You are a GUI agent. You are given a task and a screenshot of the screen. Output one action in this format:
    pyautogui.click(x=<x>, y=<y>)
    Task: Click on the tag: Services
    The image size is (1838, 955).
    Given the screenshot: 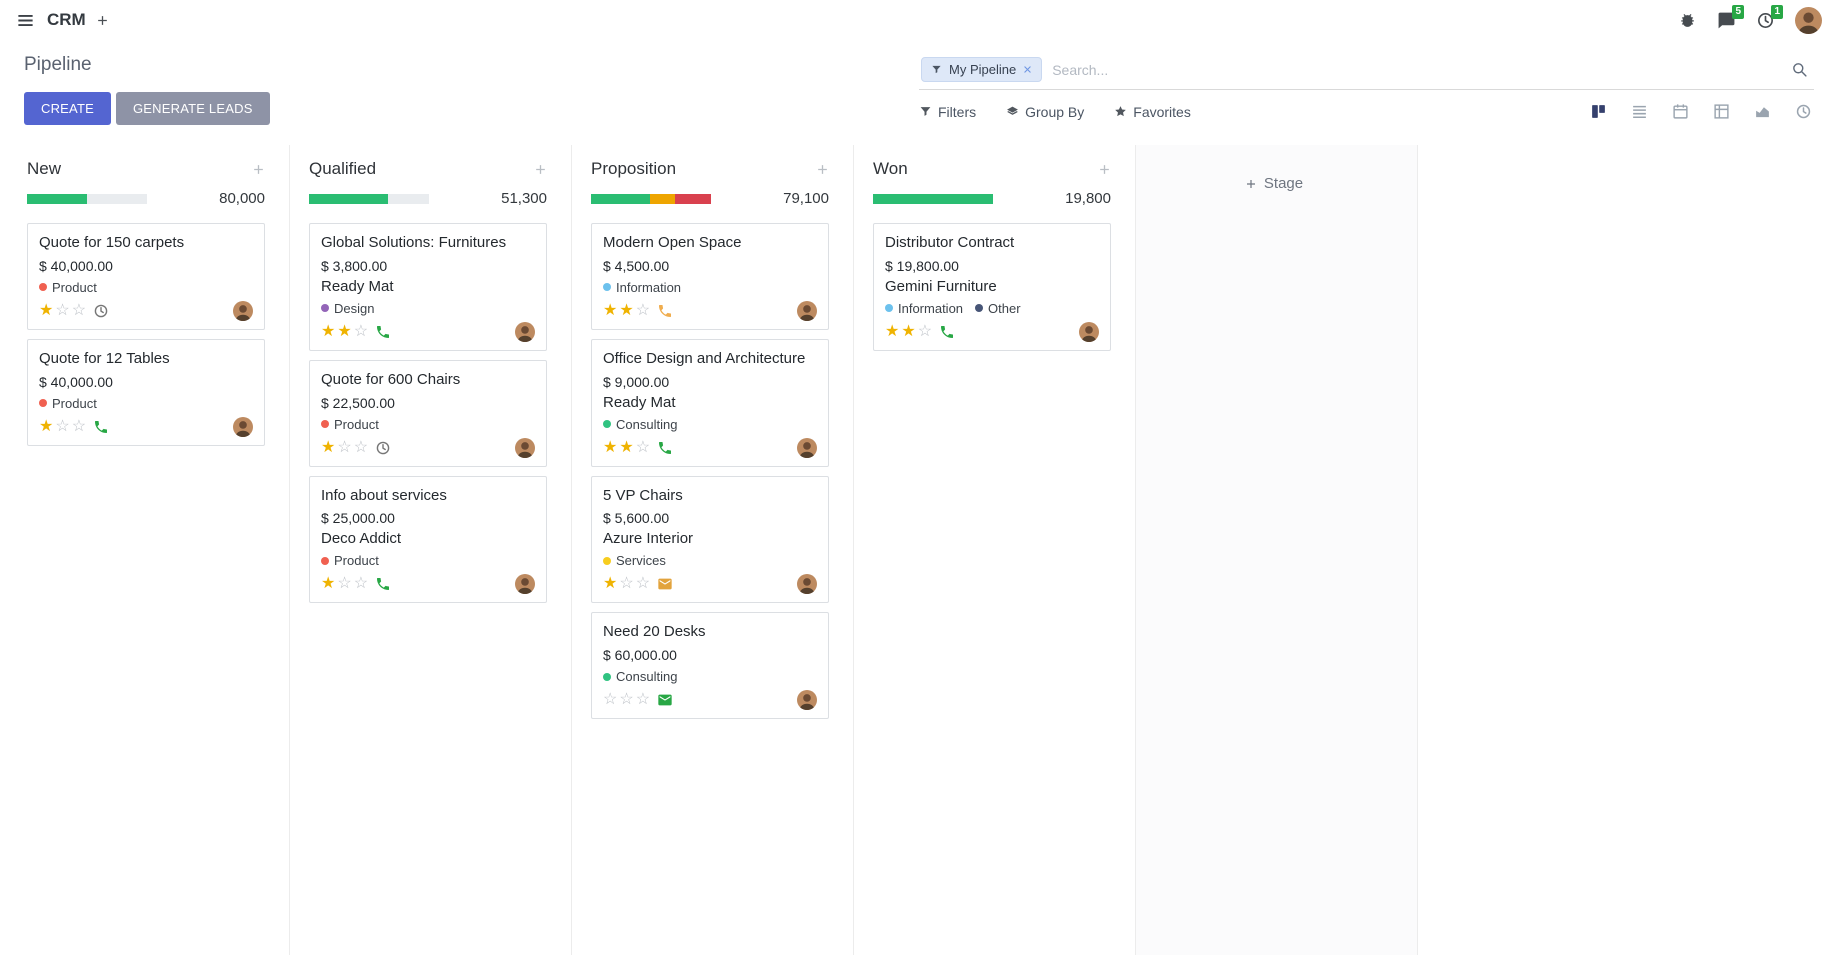 What is the action you would take?
    pyautogui.click(x=634, y=560)
    